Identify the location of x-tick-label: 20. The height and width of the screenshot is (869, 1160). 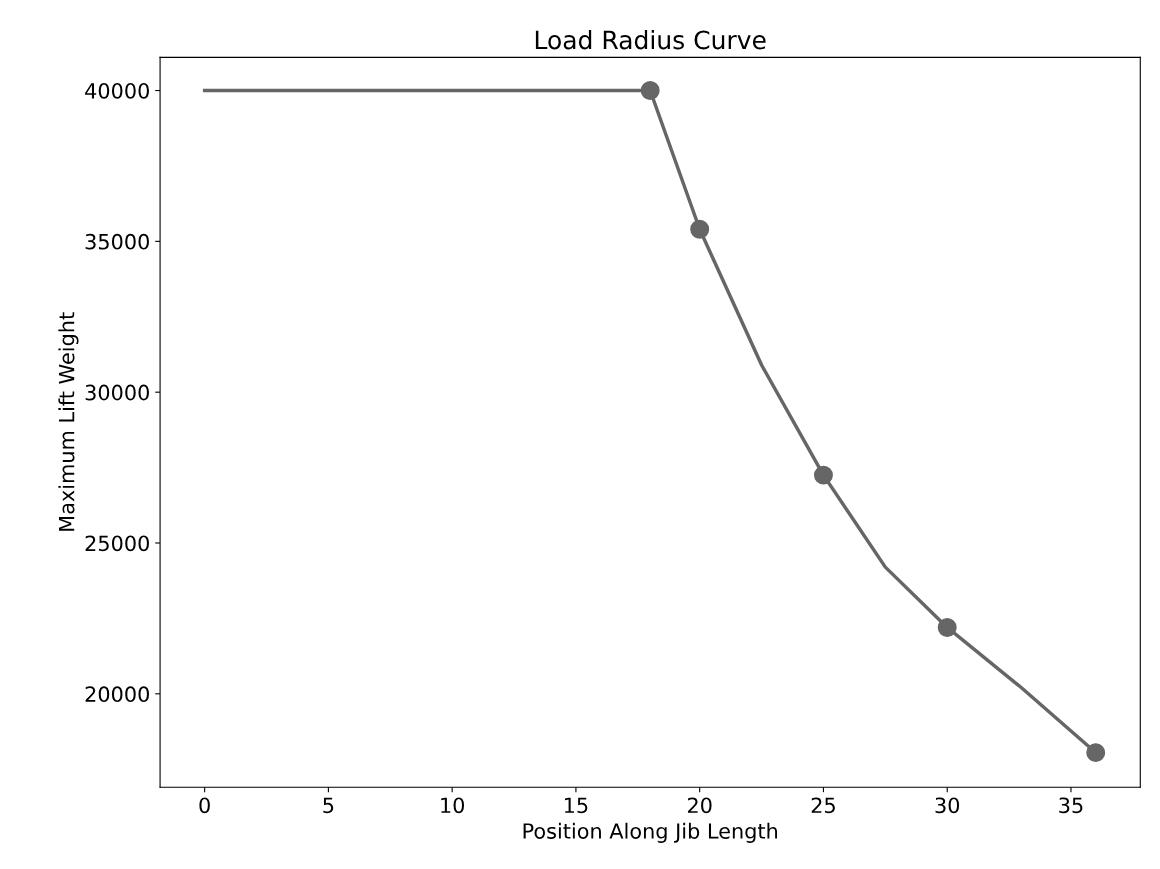
(699, 805).